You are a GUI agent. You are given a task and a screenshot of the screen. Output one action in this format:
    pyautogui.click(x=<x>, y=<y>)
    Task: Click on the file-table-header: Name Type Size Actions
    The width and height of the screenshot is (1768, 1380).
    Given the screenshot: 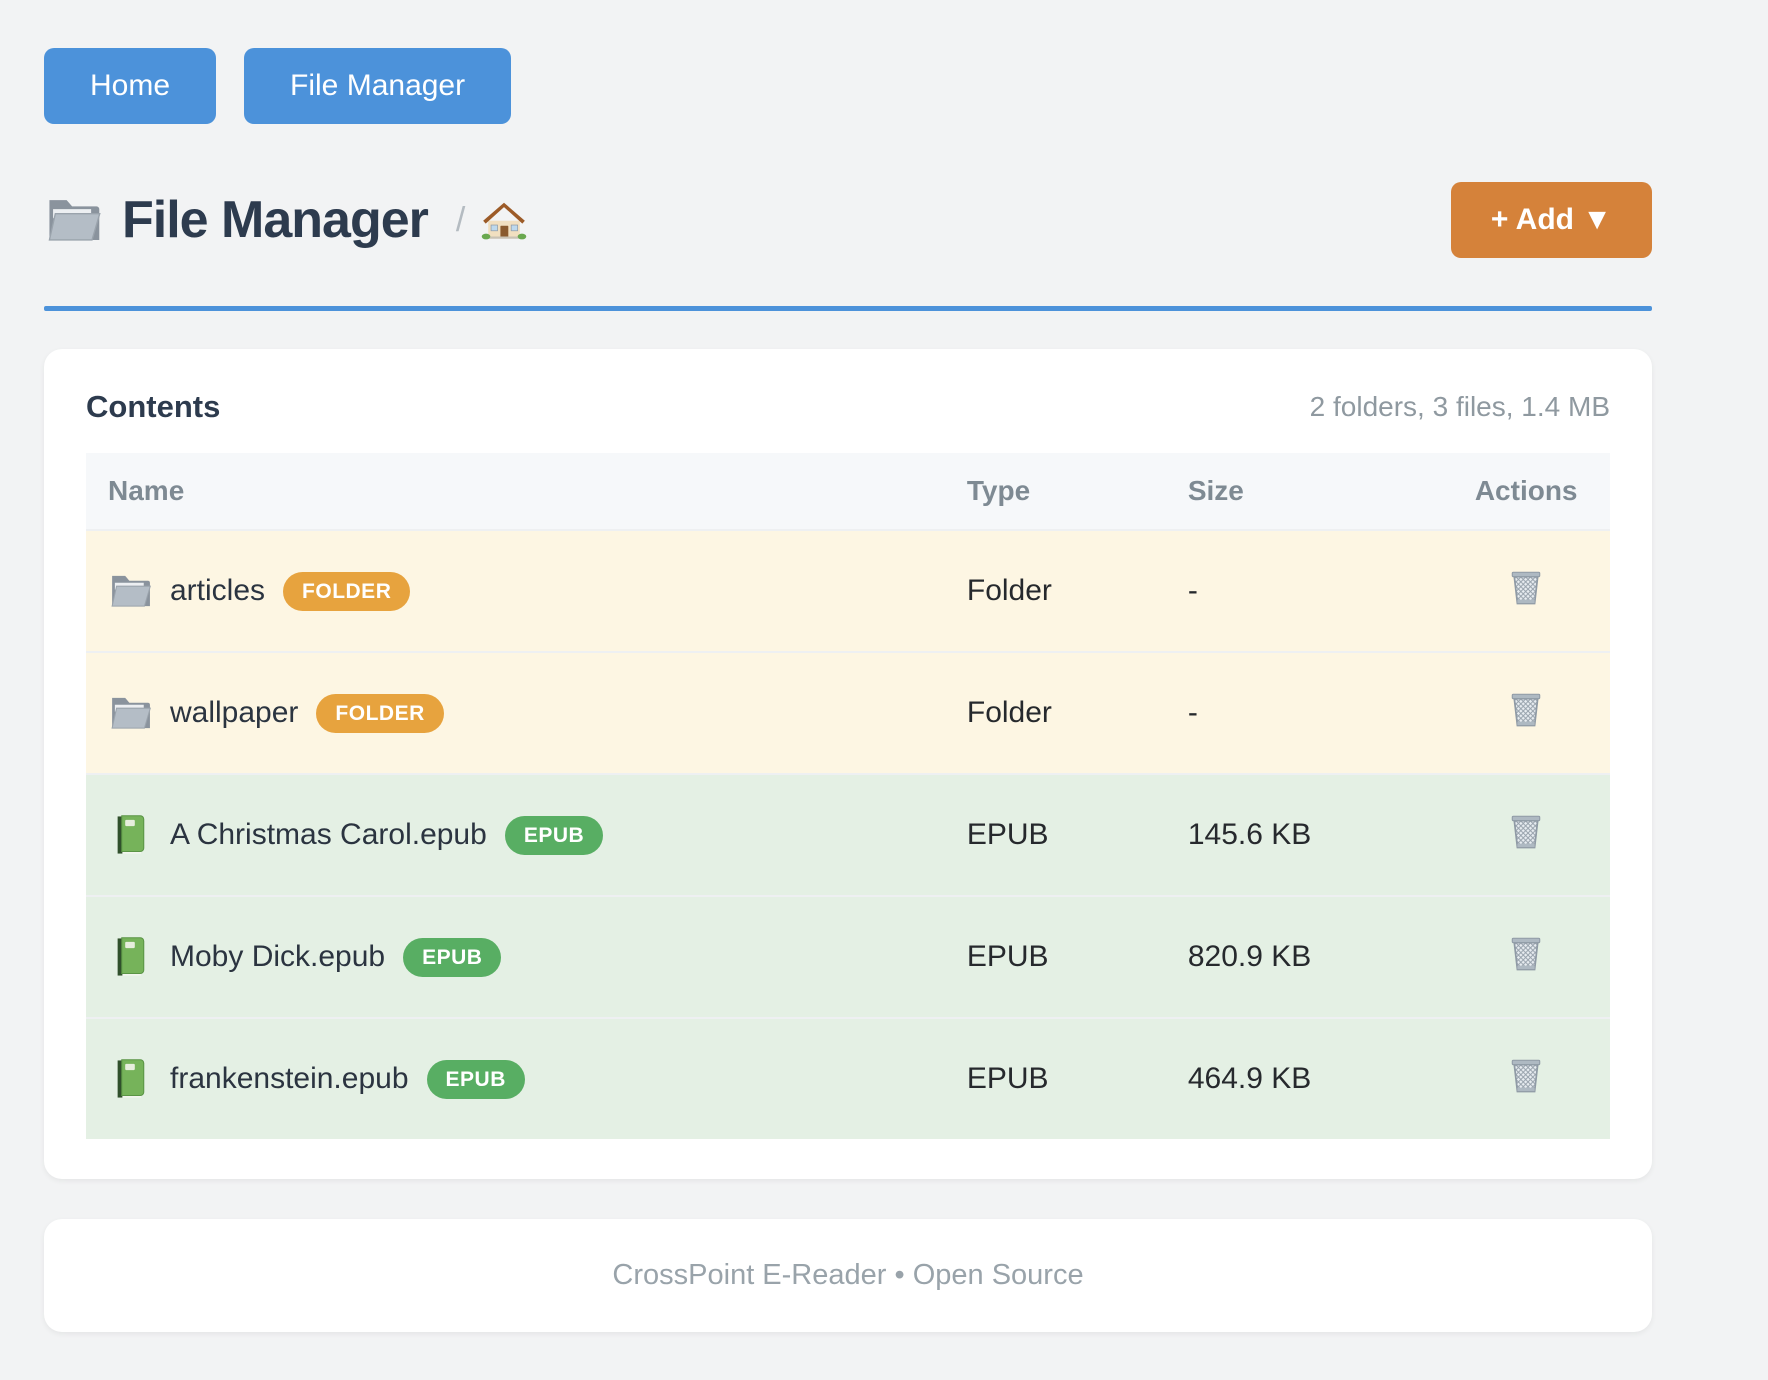 What is the action you would take?
    pyautogui.click(x=848, y=491)
    